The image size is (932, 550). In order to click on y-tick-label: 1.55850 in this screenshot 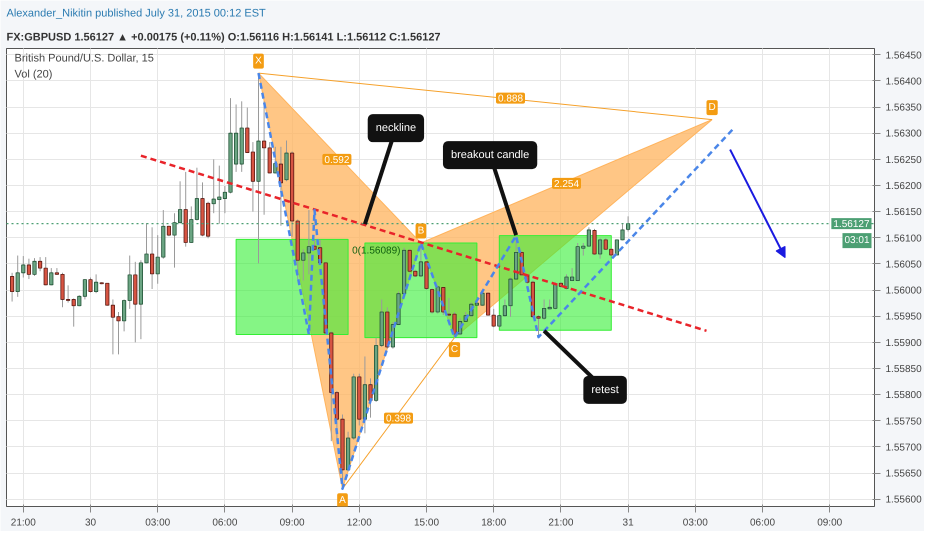, I will do `click(904, 369)`.